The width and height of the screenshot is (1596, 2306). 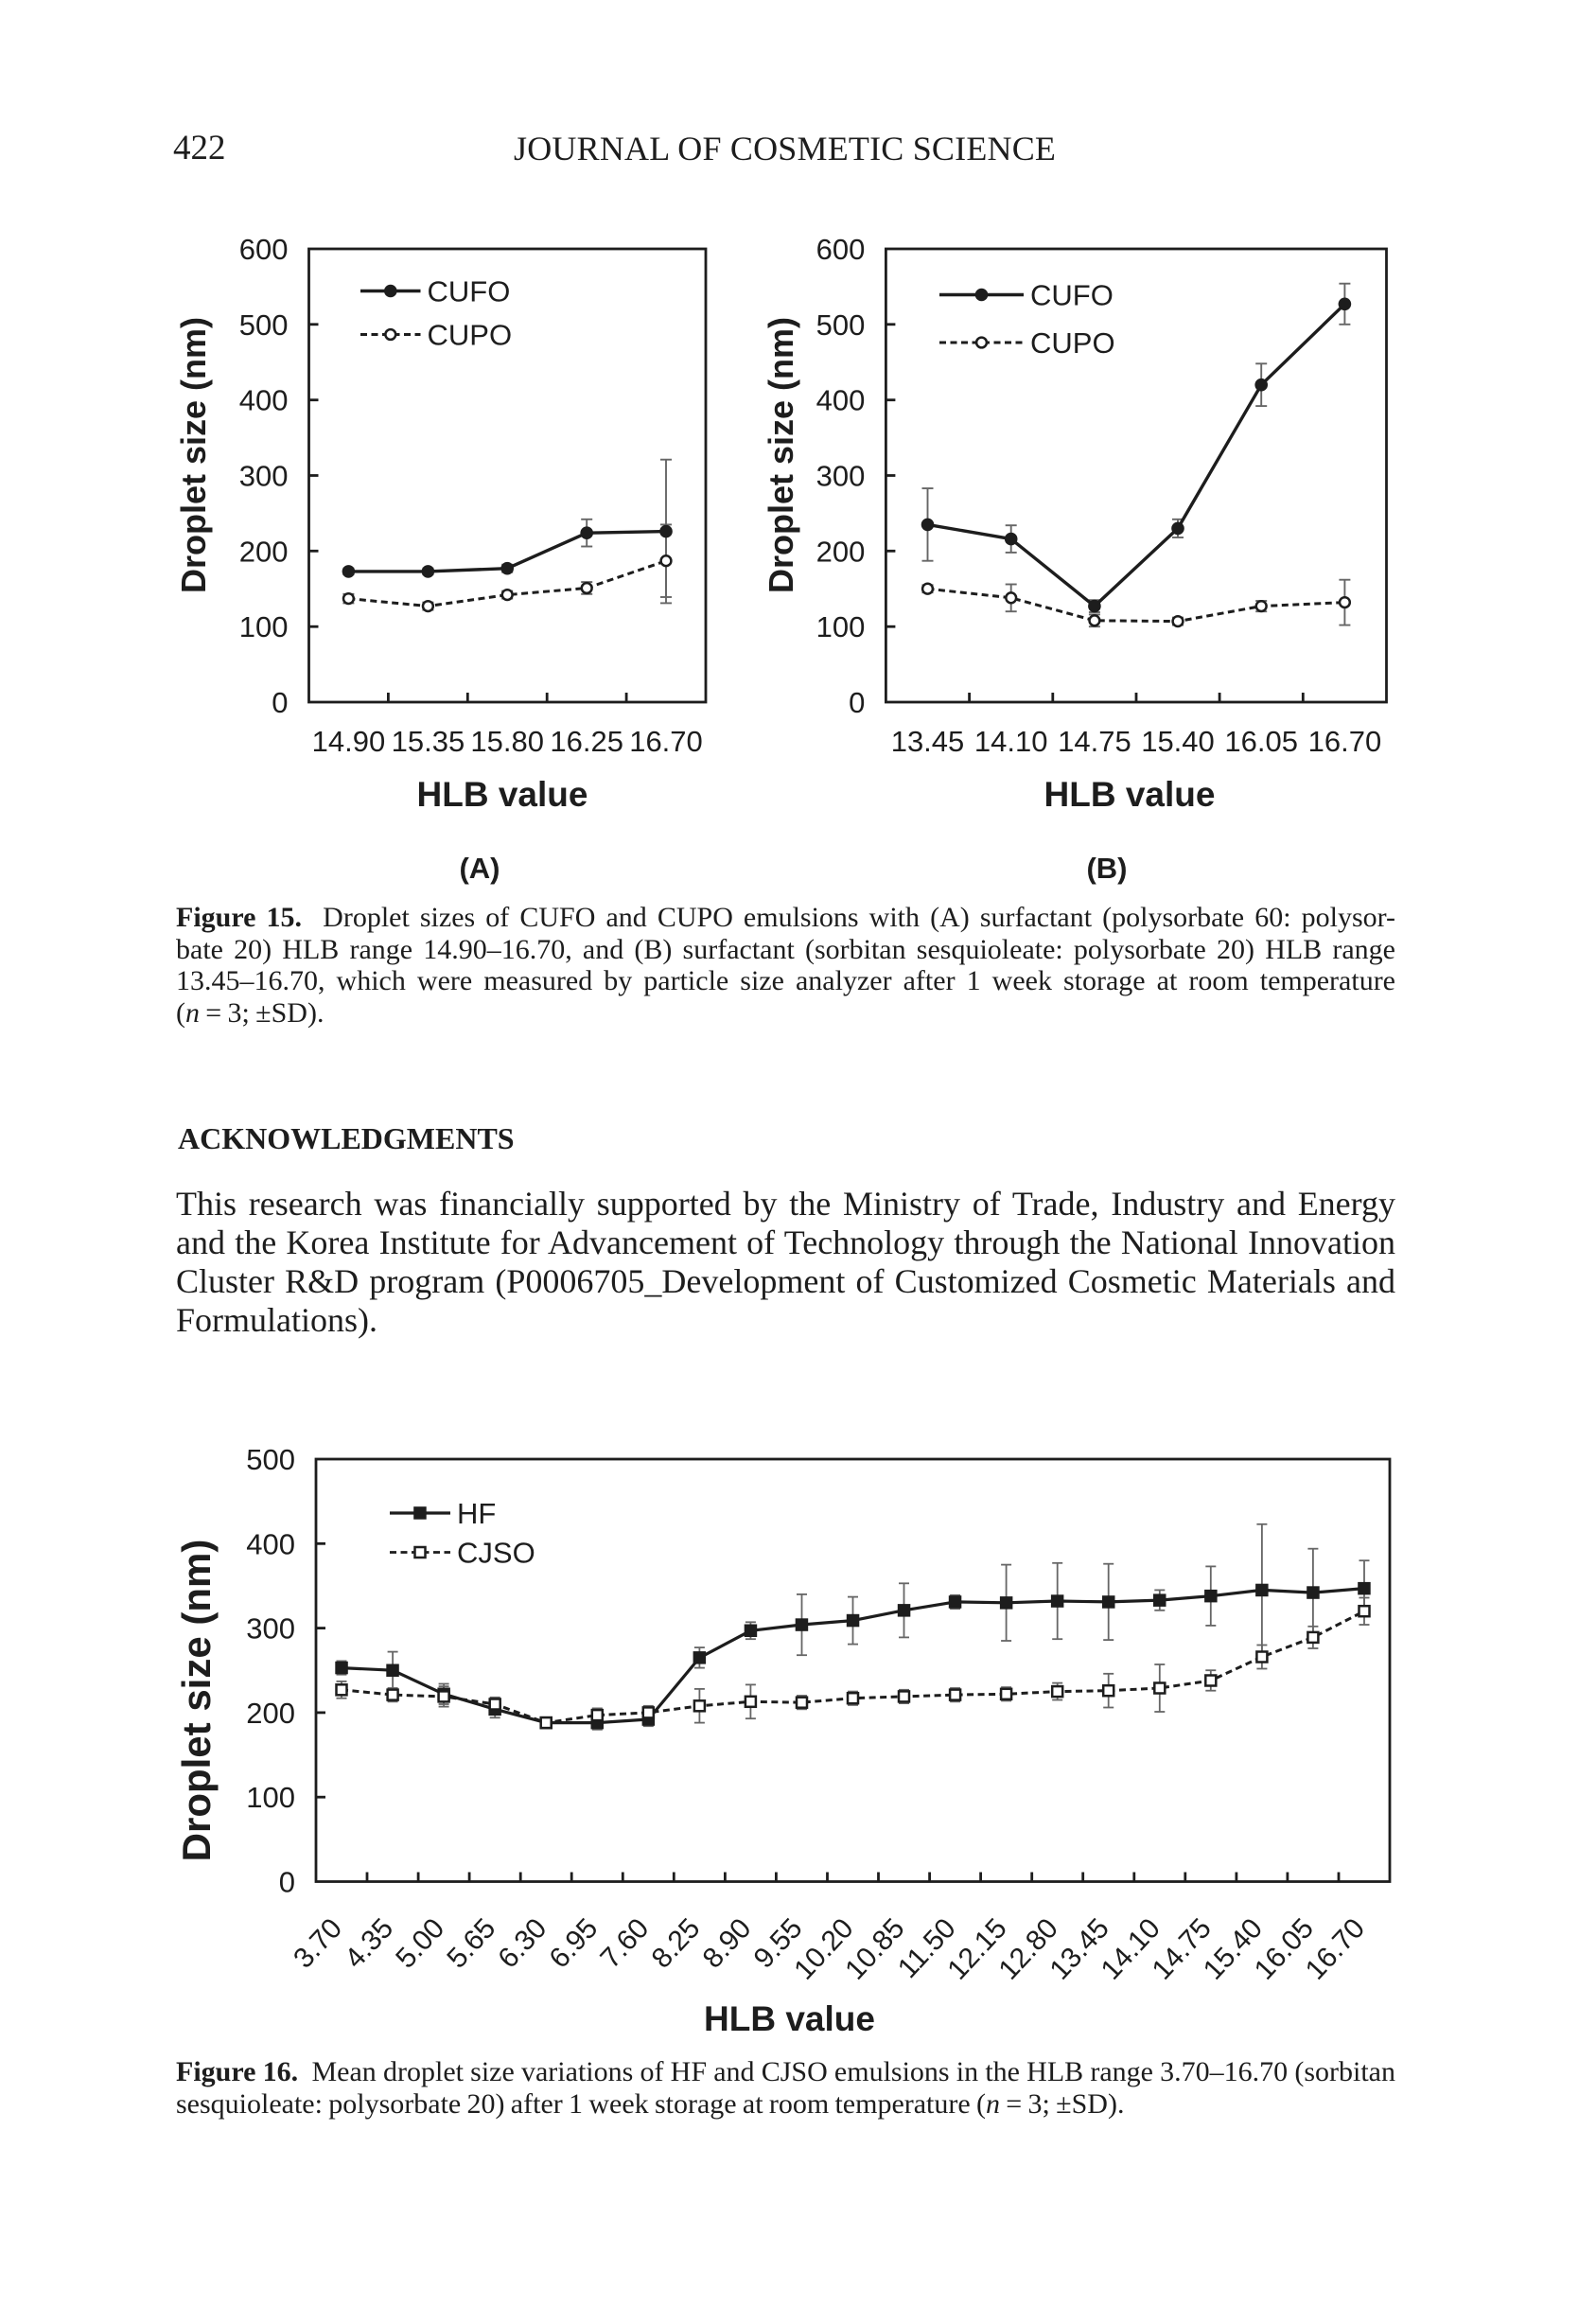 What do you see at coordinates (349, 741) in the screenshot?
I see `svg-text: 14.90` at bounding box center [349, 741].